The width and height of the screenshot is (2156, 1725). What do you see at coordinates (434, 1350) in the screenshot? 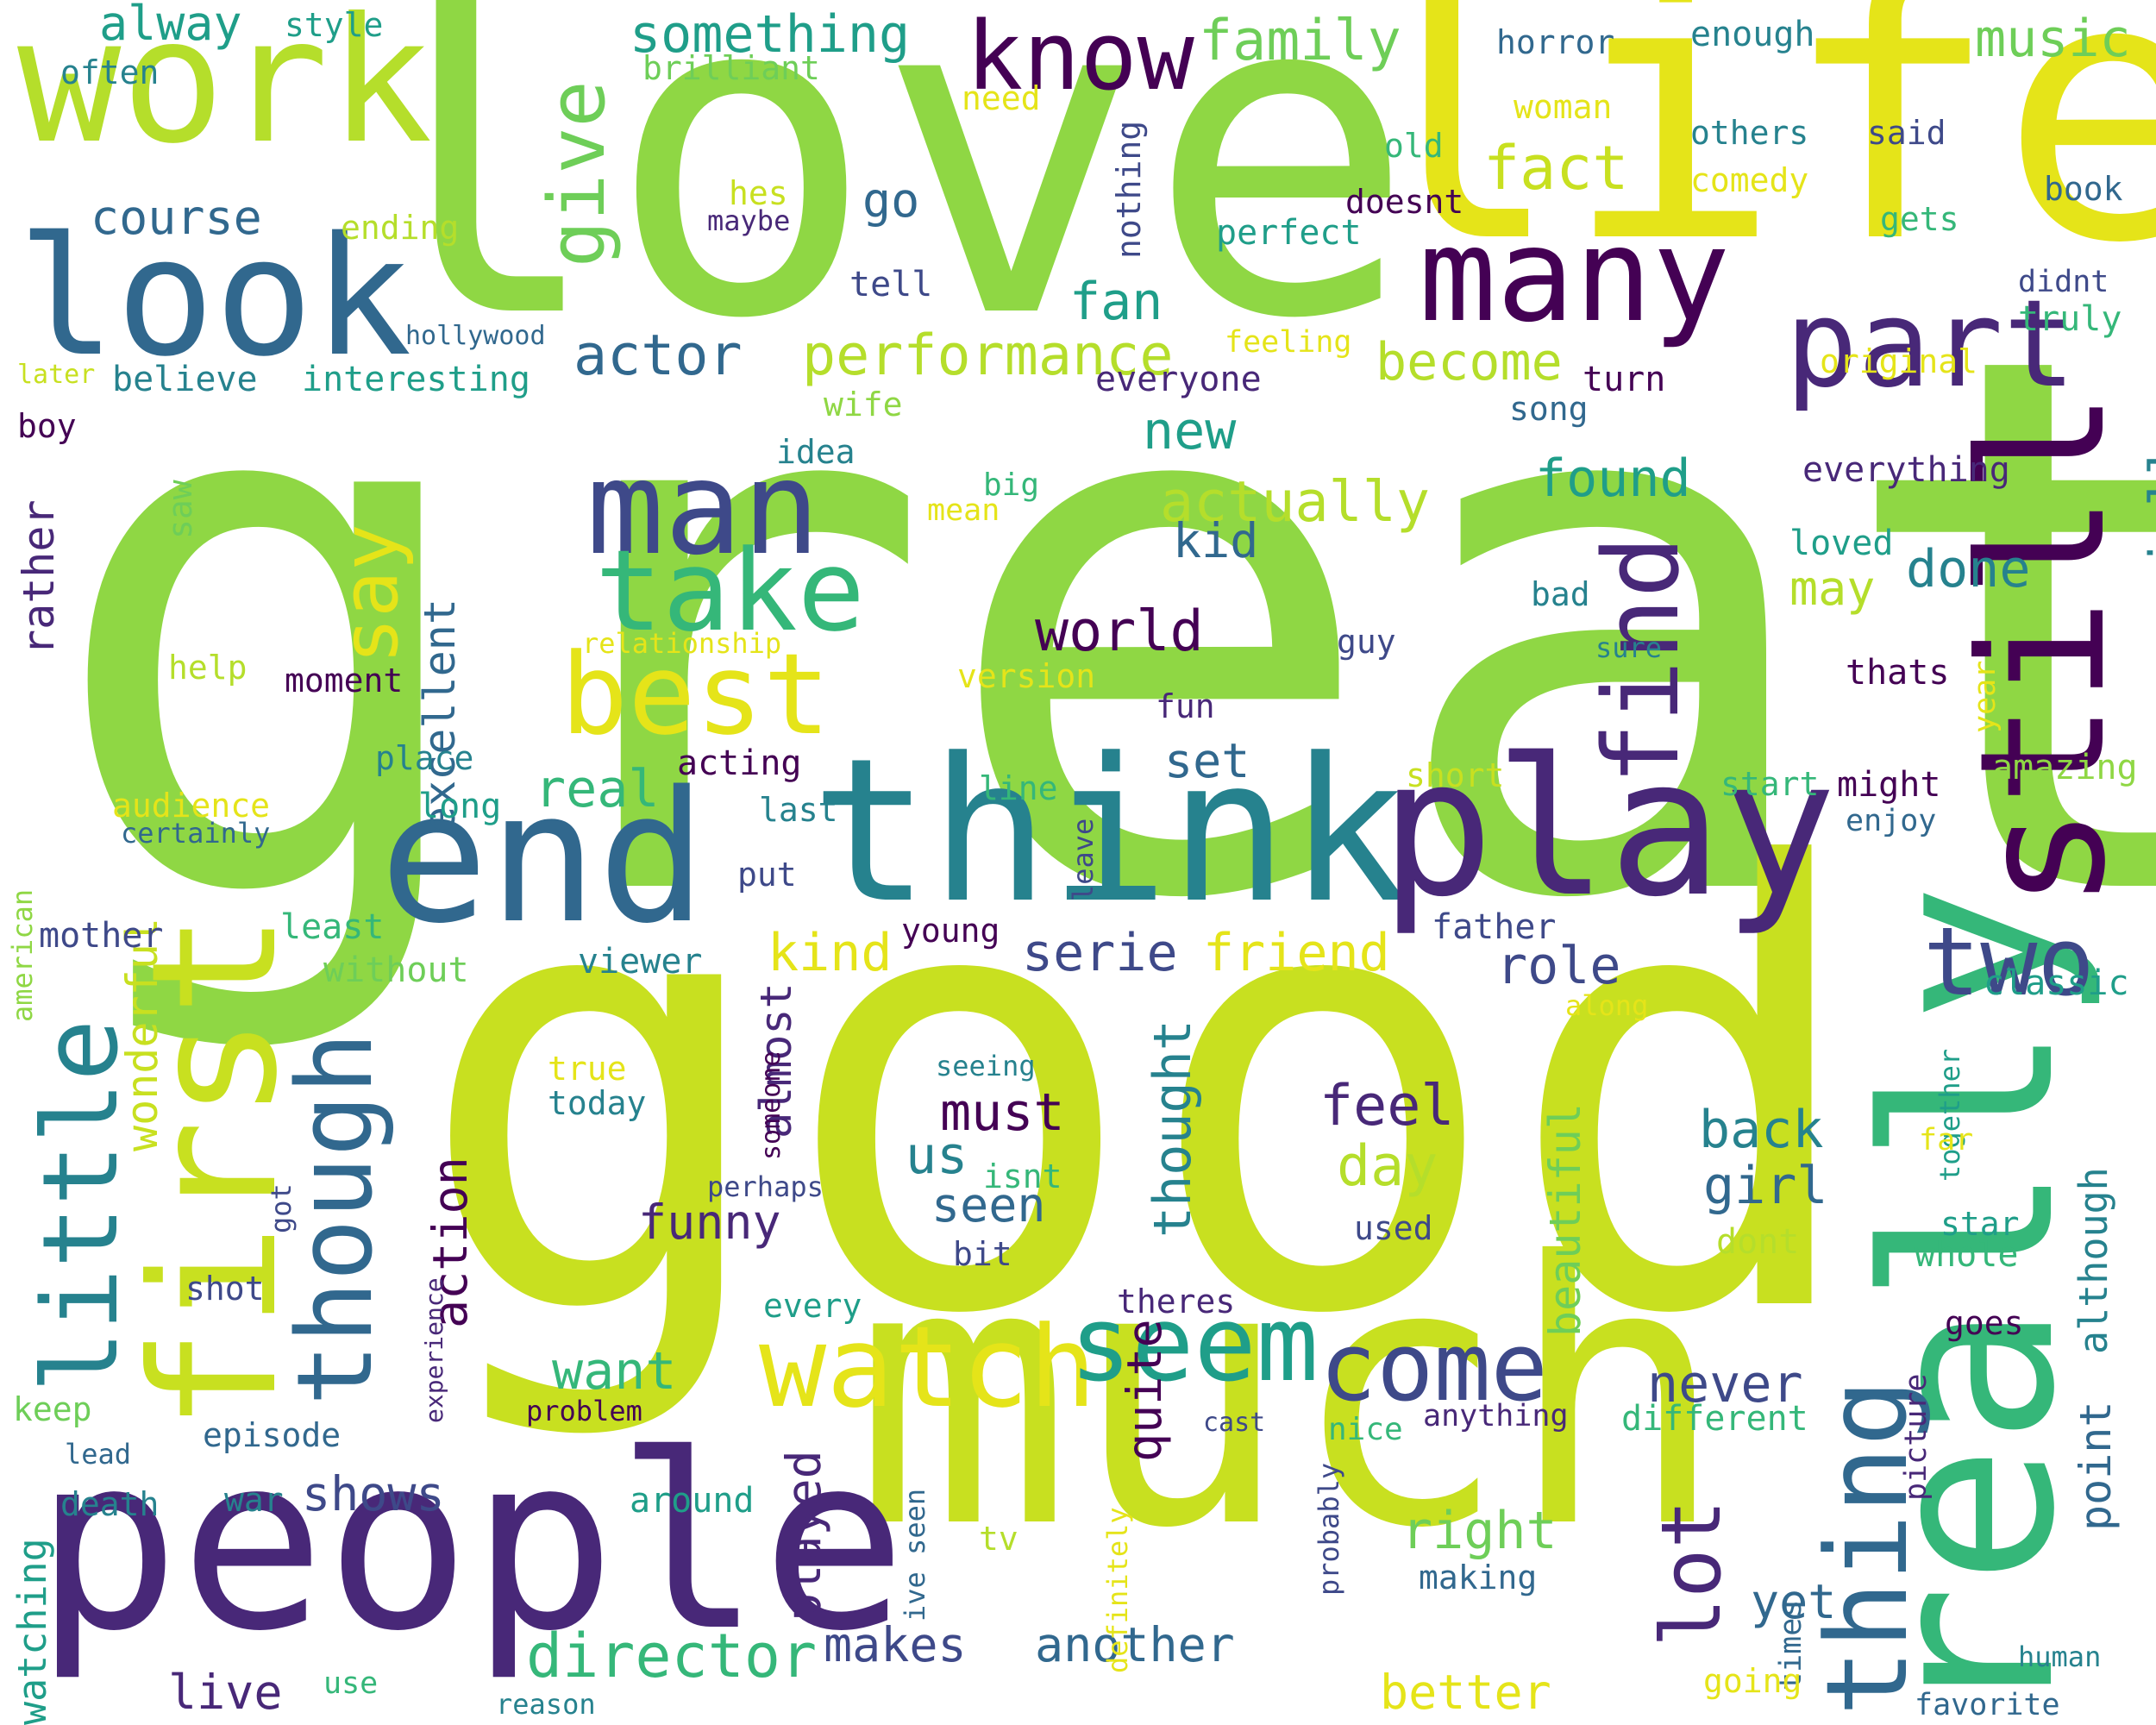
I see `word-experience: experience` at bounding box center [434, 1350].